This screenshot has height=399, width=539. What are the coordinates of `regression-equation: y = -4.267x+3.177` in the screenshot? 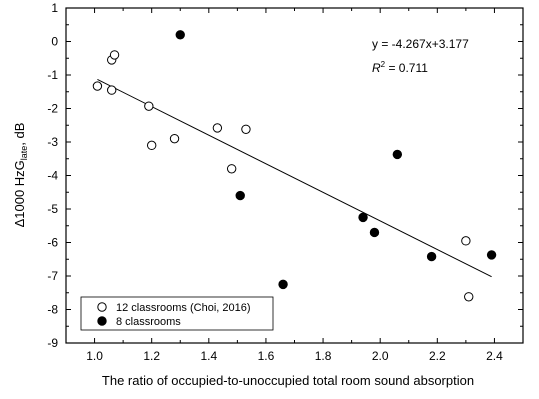 It's located at (420, 44).